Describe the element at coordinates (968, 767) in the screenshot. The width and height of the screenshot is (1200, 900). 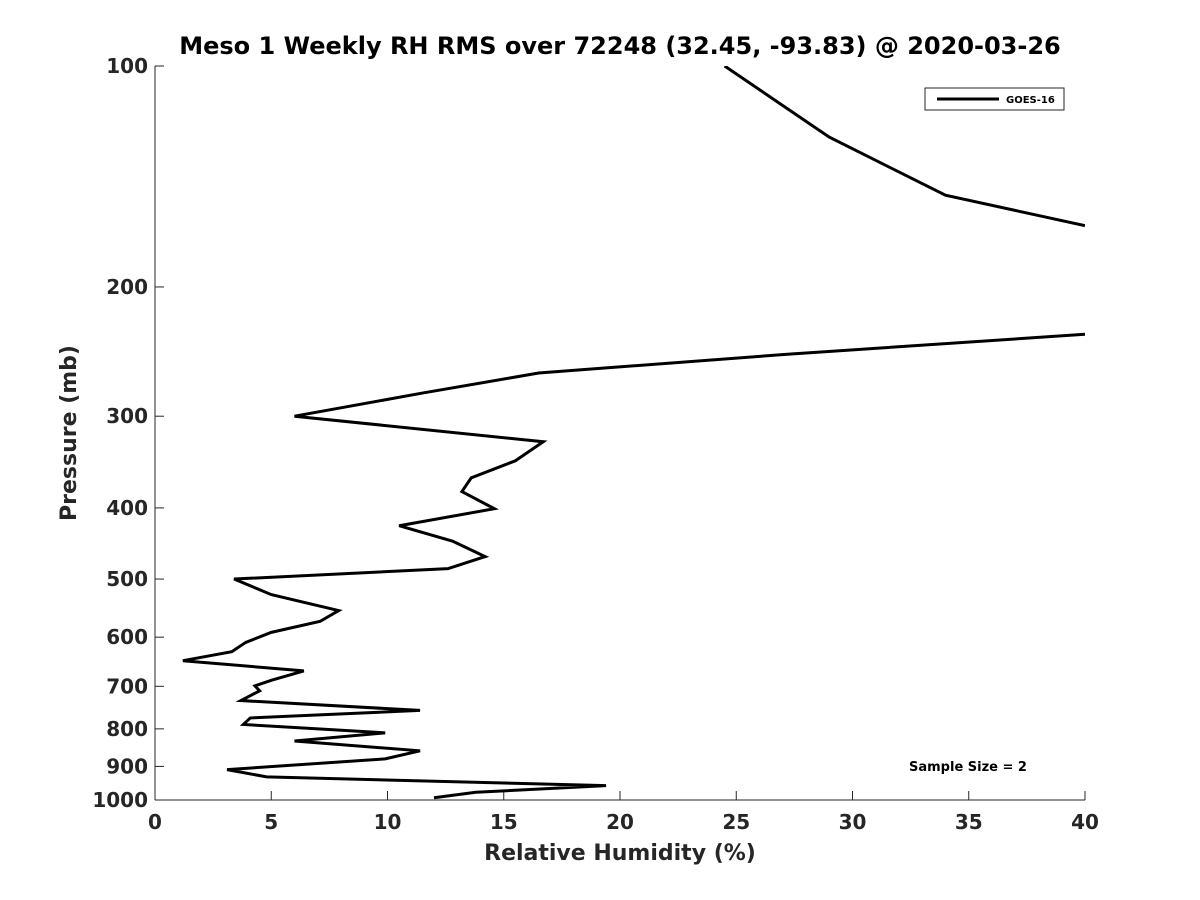
I see `sample-size-annotation: Sample Size = 2` at that location.